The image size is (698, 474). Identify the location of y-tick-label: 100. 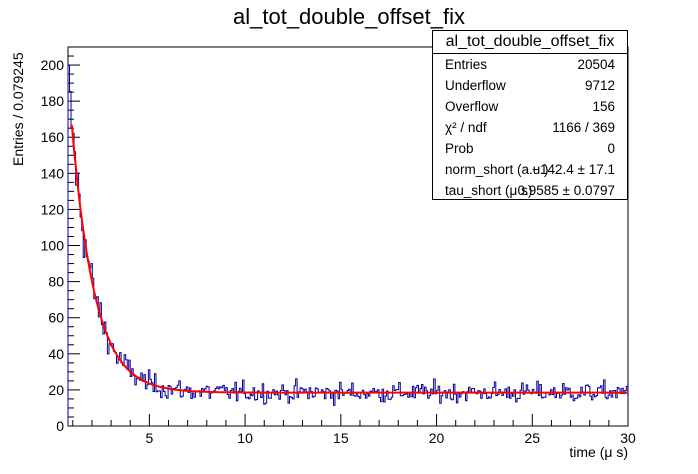
(53, 246).